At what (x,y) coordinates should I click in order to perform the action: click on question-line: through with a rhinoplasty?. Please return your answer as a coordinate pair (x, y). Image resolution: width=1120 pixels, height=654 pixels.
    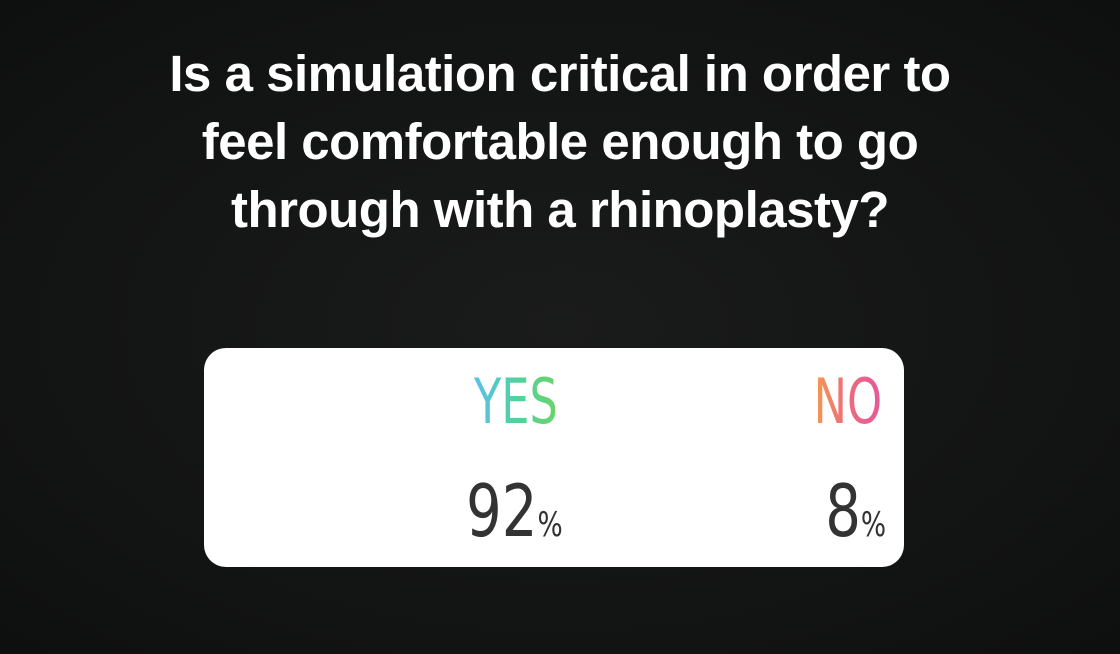
    Looking at the image, I should click on (560, 209).